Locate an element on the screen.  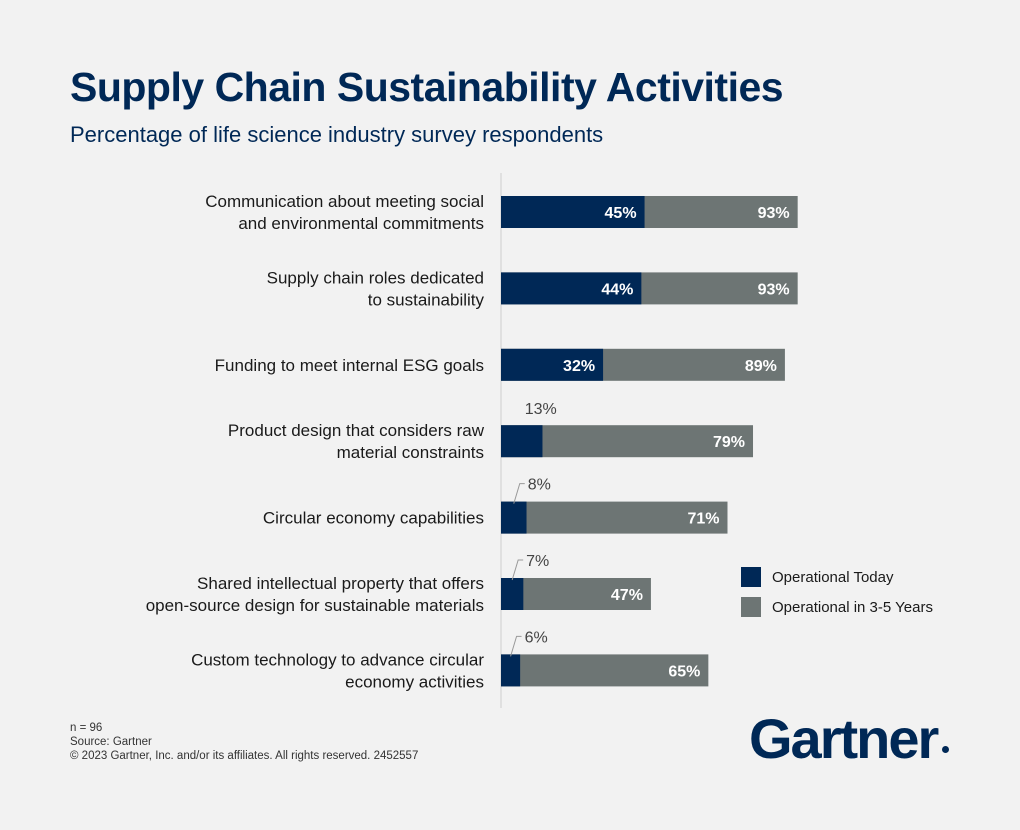
legend-swatch-today is located at coordinates (751, 577).